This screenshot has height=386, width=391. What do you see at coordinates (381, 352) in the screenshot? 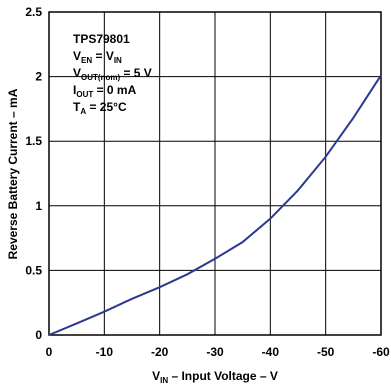
I see `x-tick-label: -60` at bounding box center [381, 352].